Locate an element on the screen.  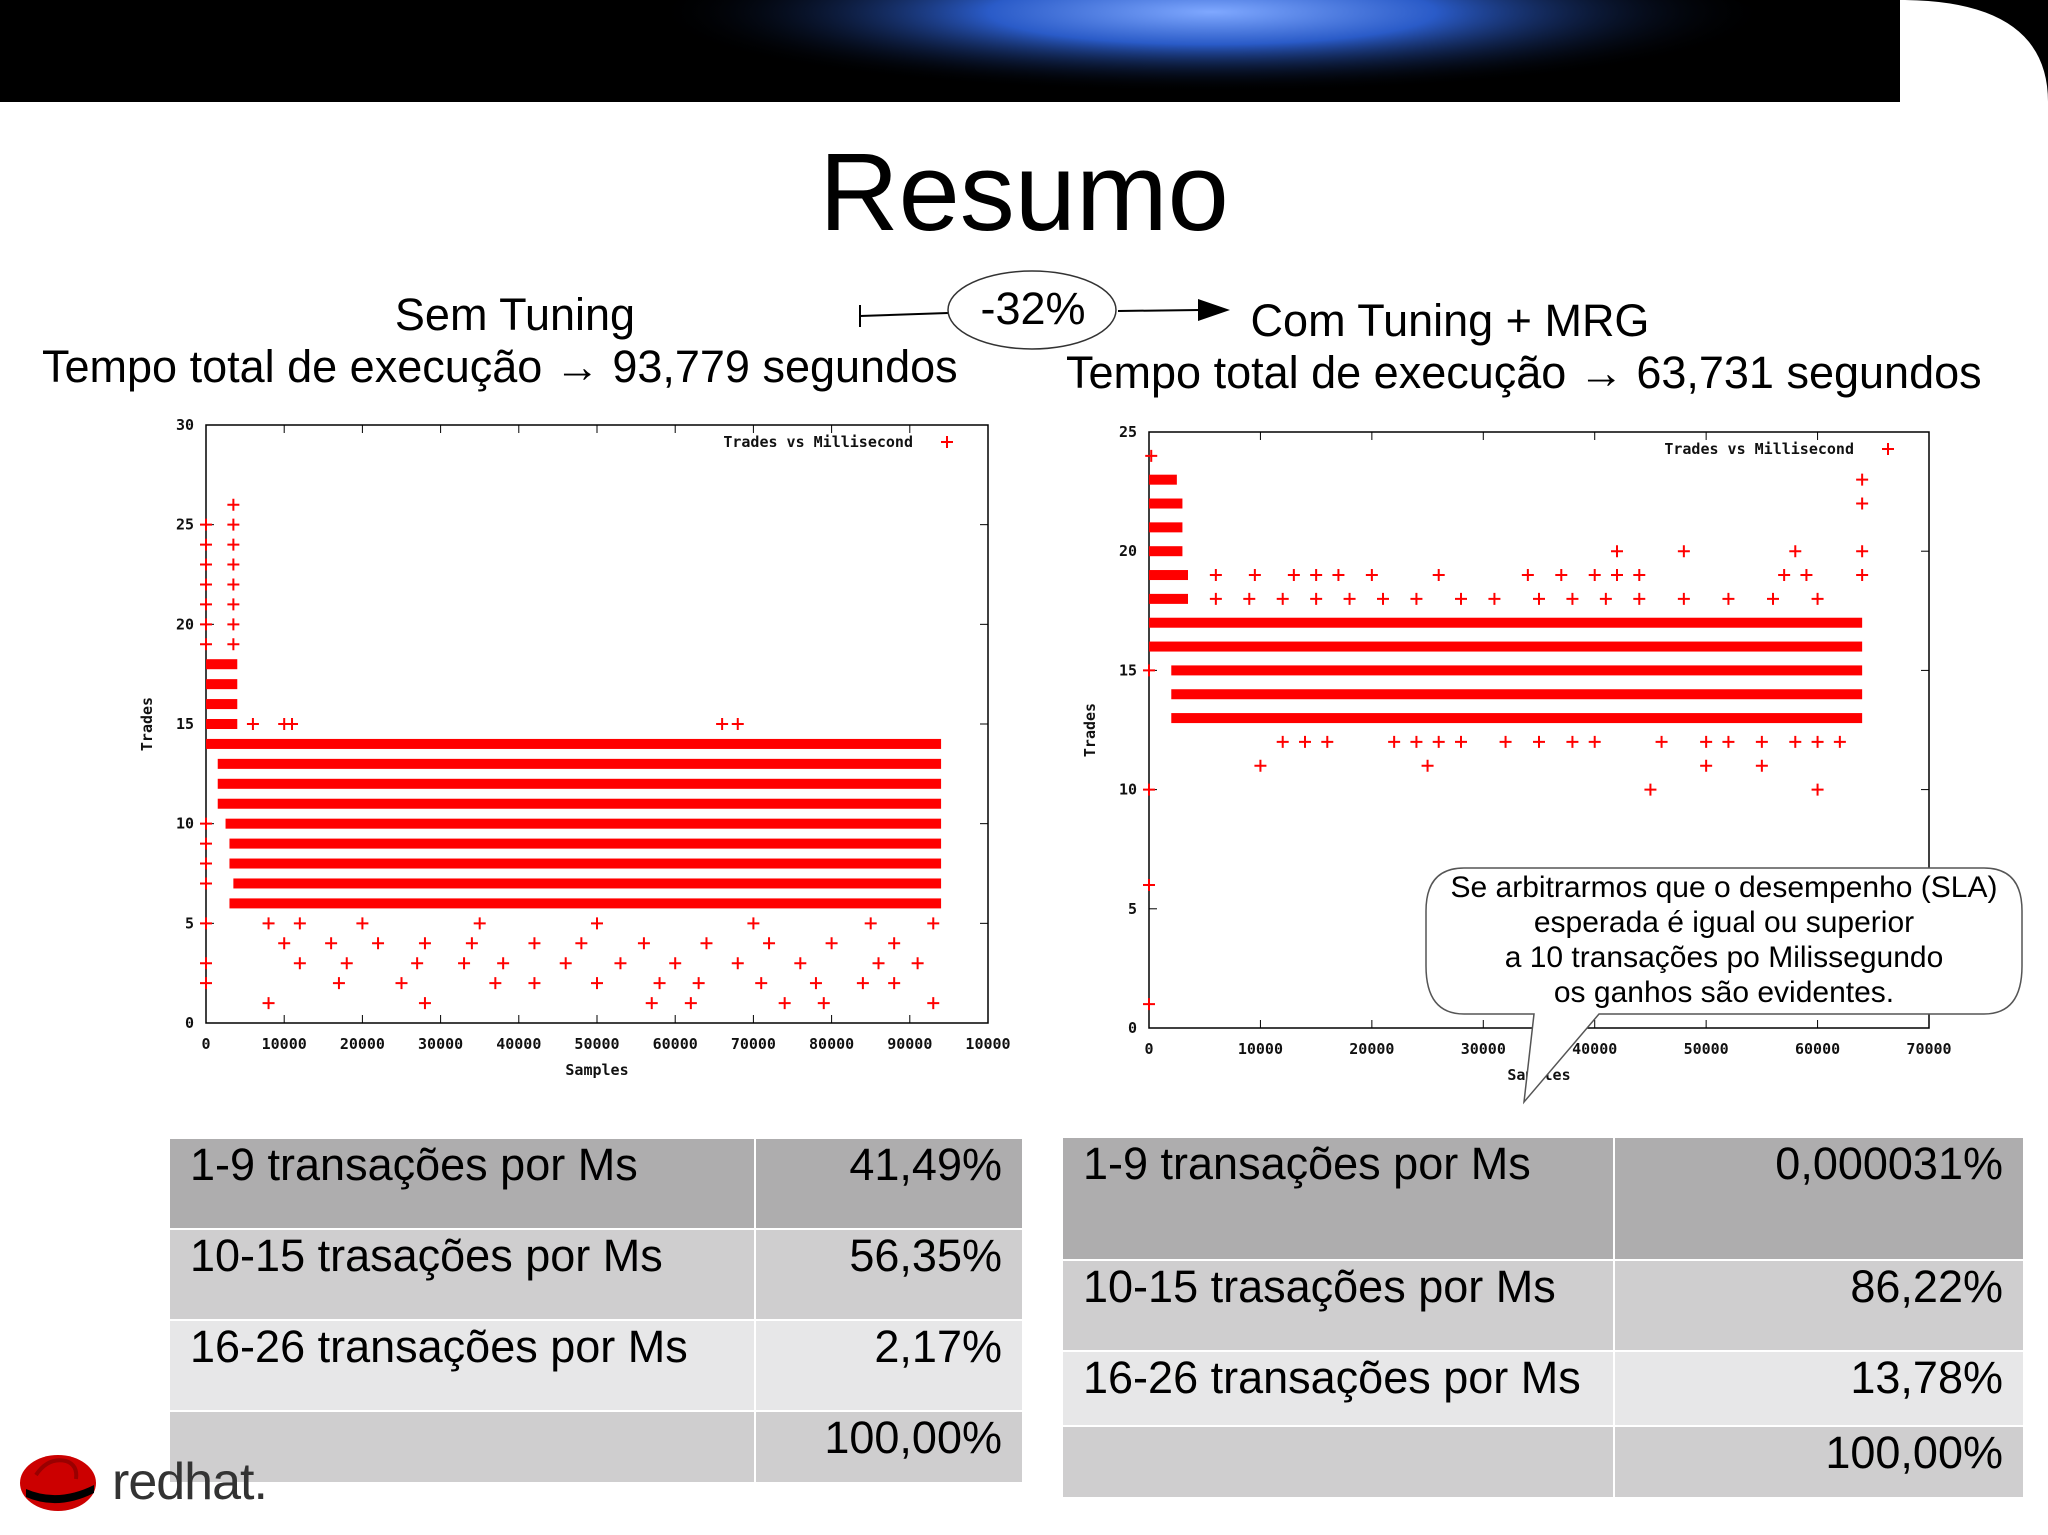
table-row: 10-15 trasações por Ms 56,35% is located at coordinates (597, 1275).